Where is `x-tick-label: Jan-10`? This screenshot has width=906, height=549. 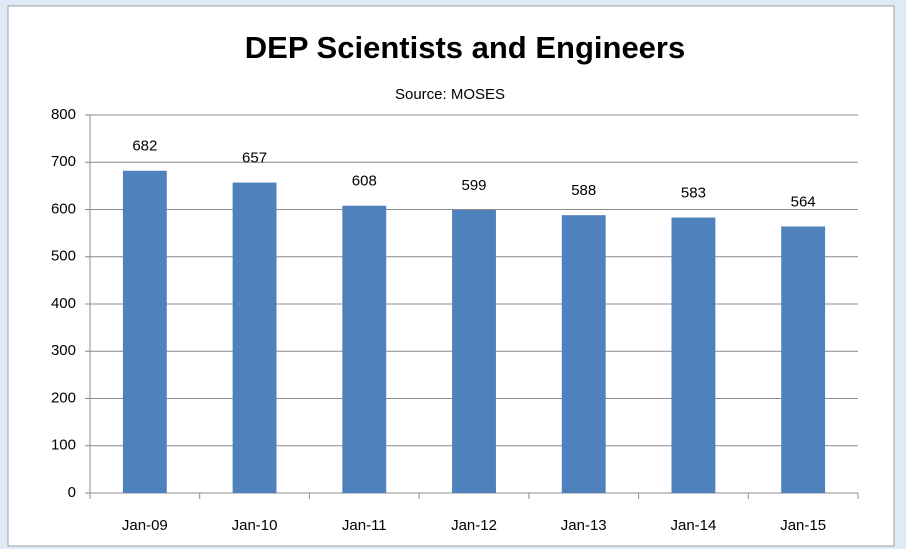
x-tick-label: Jan-10 is located at coordinates (255, 525).